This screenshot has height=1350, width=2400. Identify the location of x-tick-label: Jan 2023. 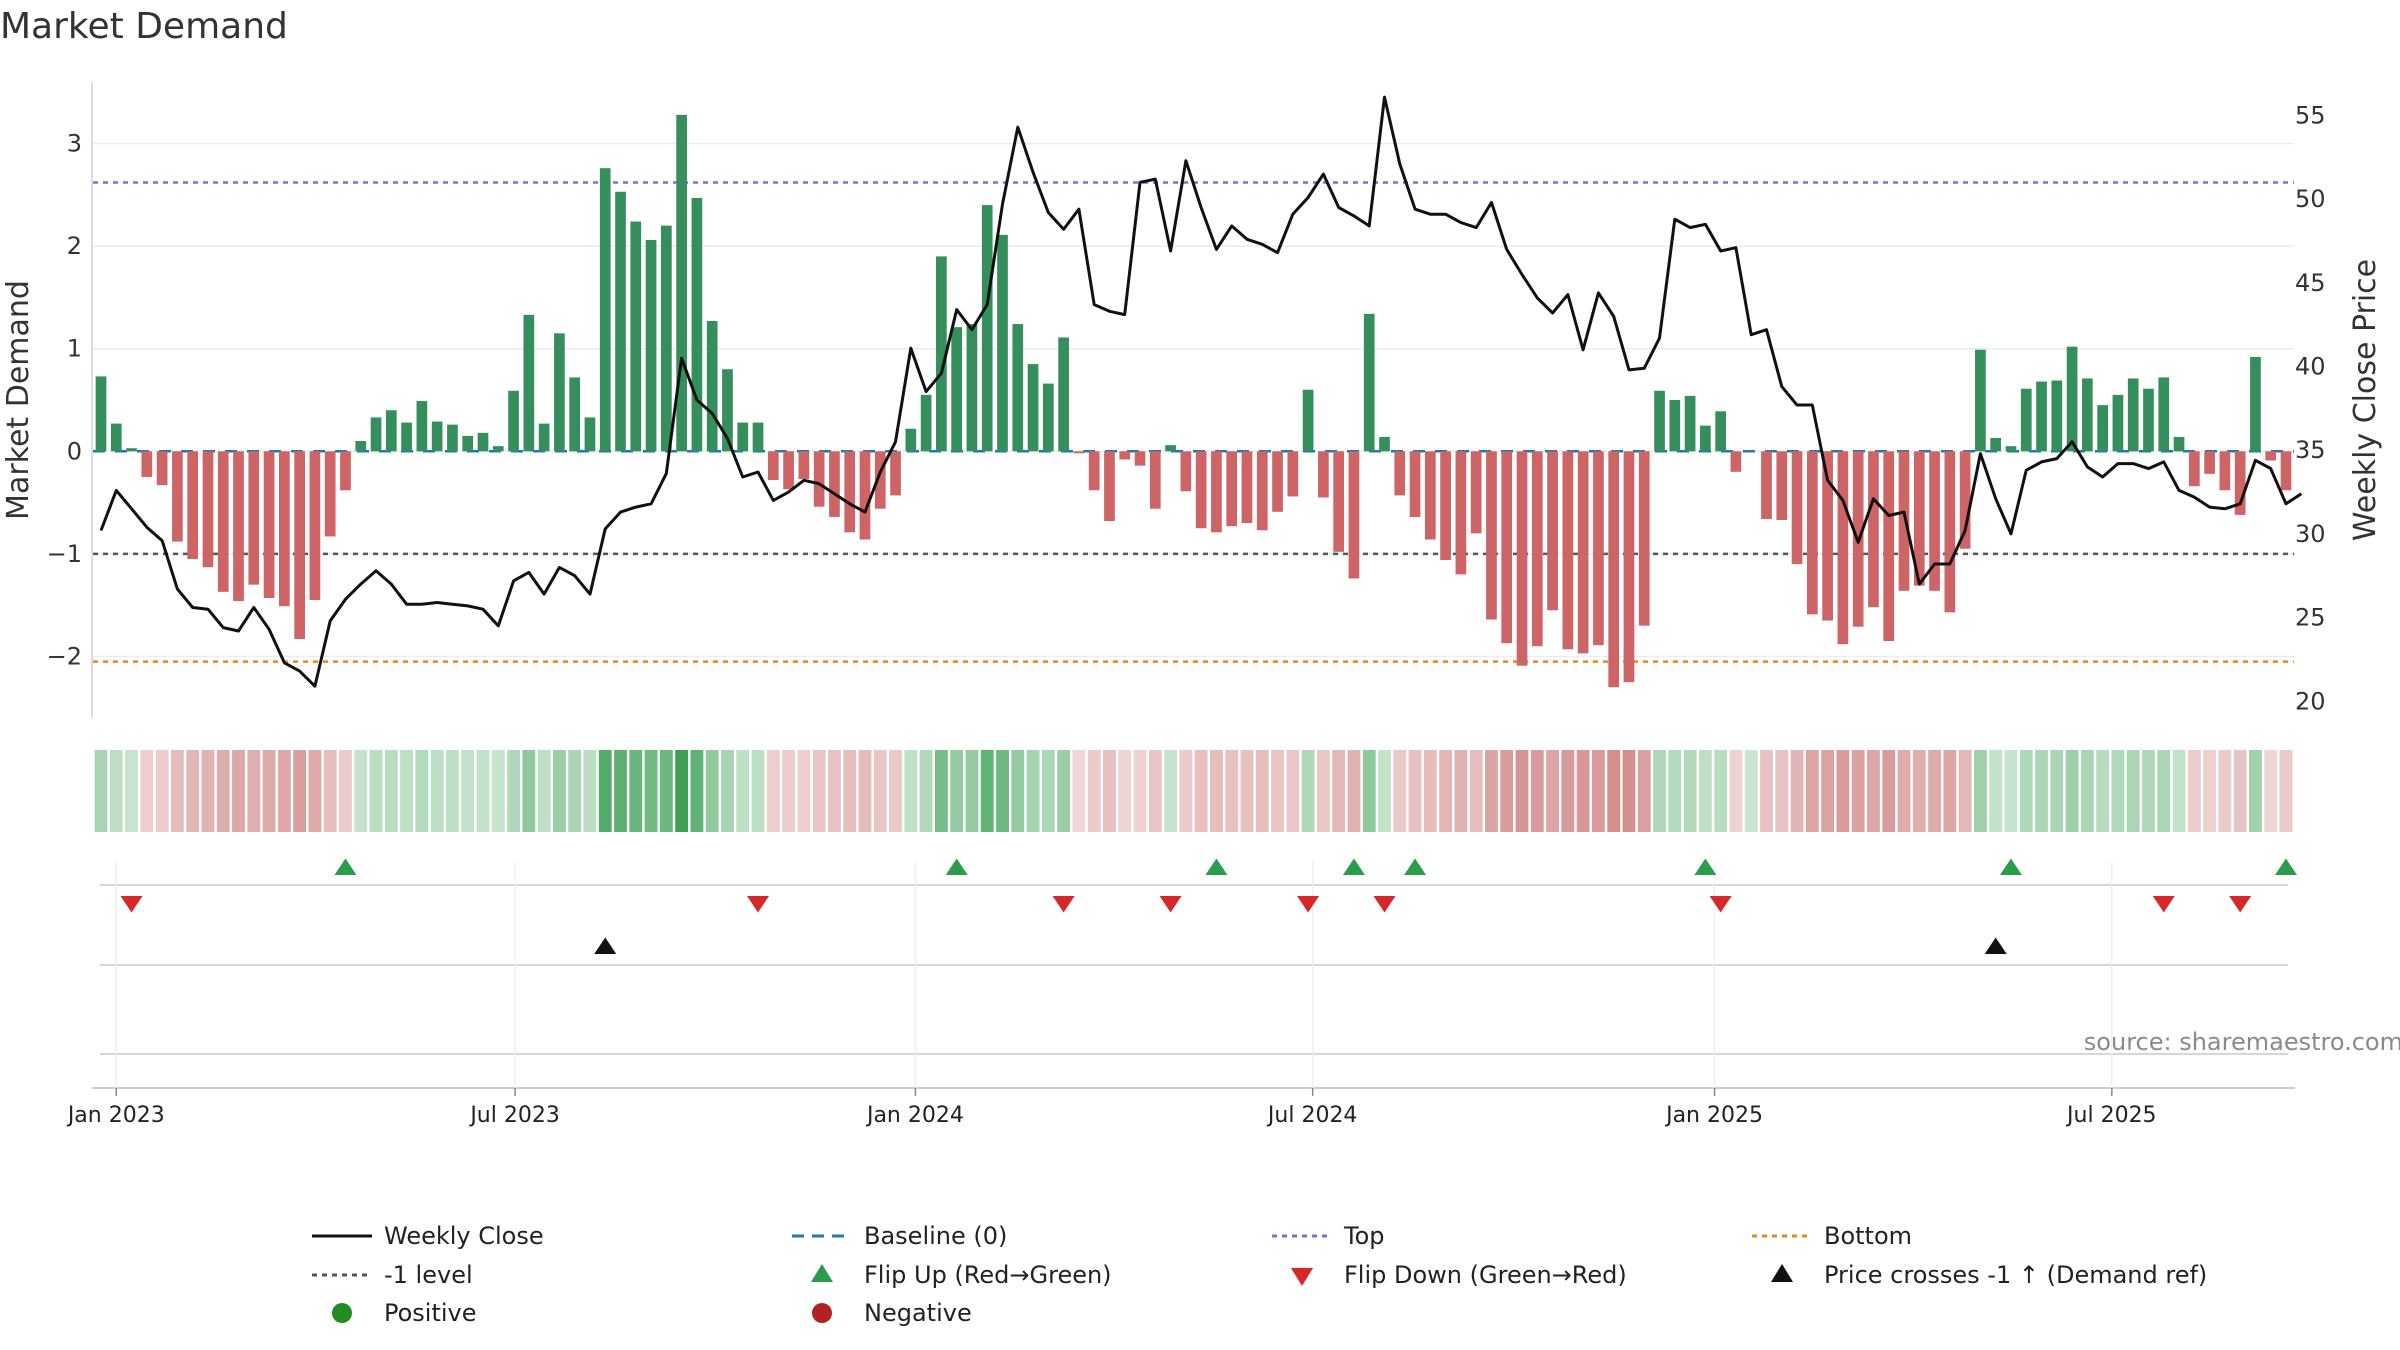
(115, 1115).